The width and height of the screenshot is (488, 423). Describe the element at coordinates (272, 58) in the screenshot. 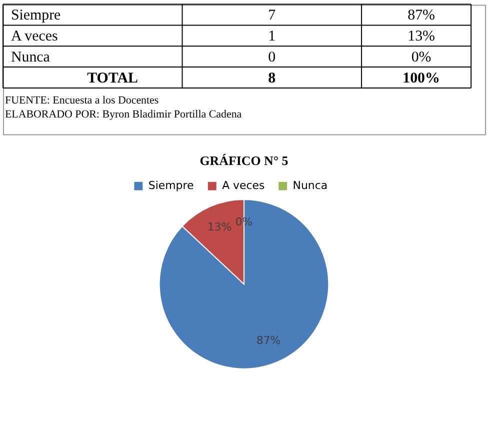

I see `text: 0` at that location.